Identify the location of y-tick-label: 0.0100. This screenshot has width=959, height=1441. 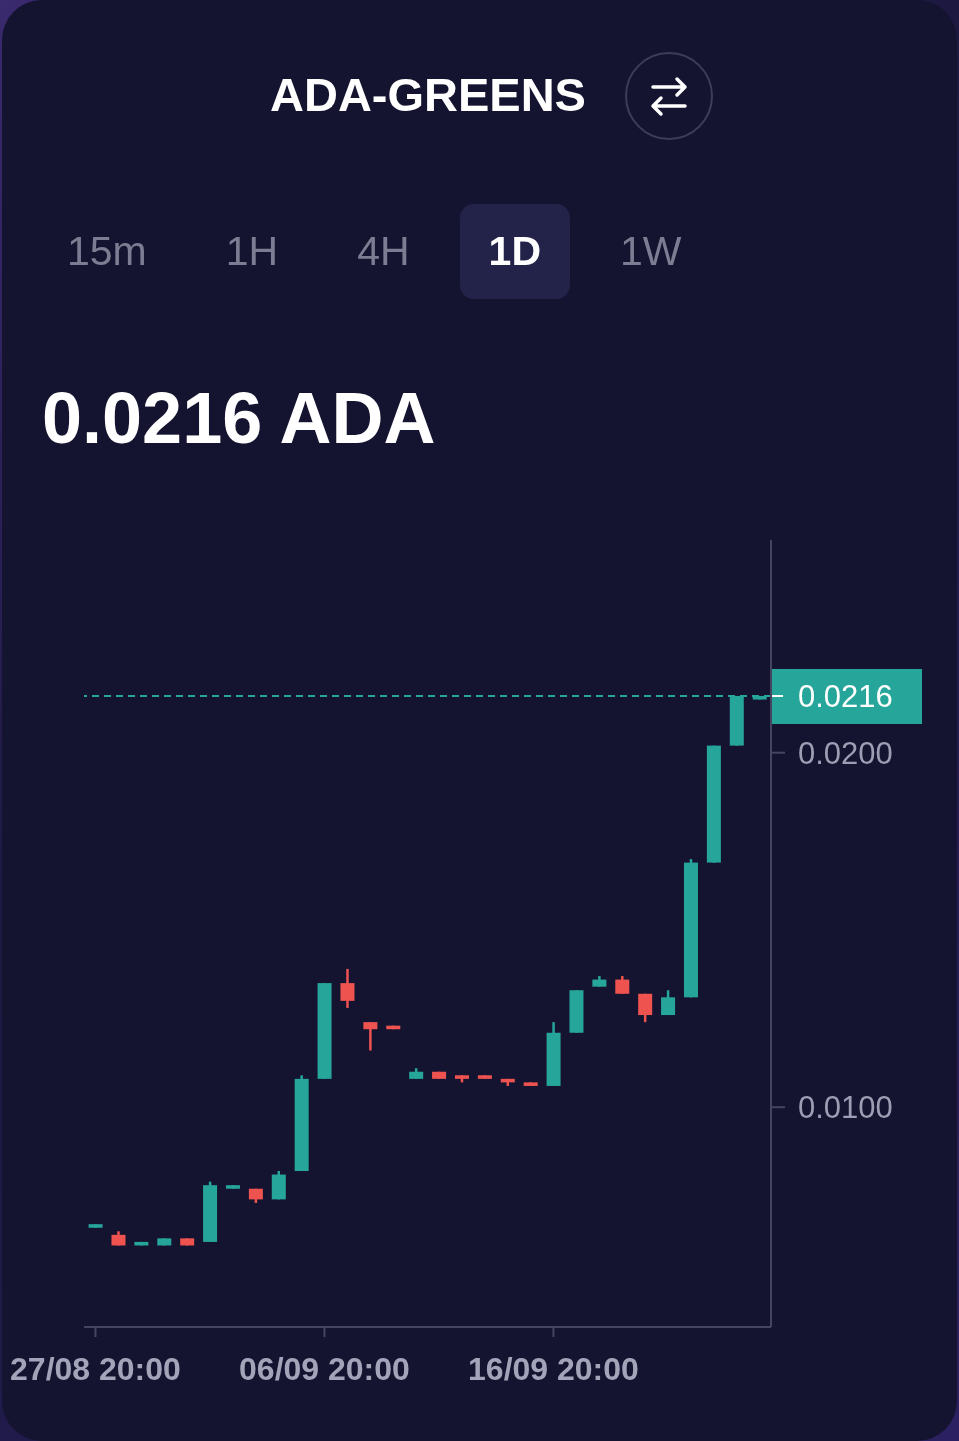
(845, 1108).